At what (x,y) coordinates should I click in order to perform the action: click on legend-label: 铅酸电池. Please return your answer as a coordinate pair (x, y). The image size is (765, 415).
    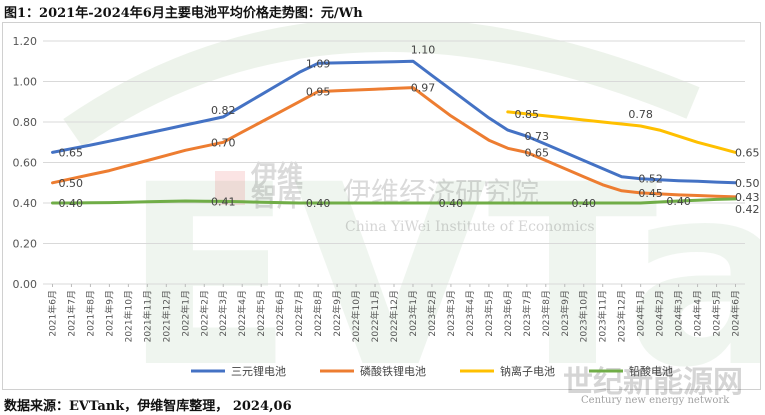
    Looking at the image, I should click on (651, 371).